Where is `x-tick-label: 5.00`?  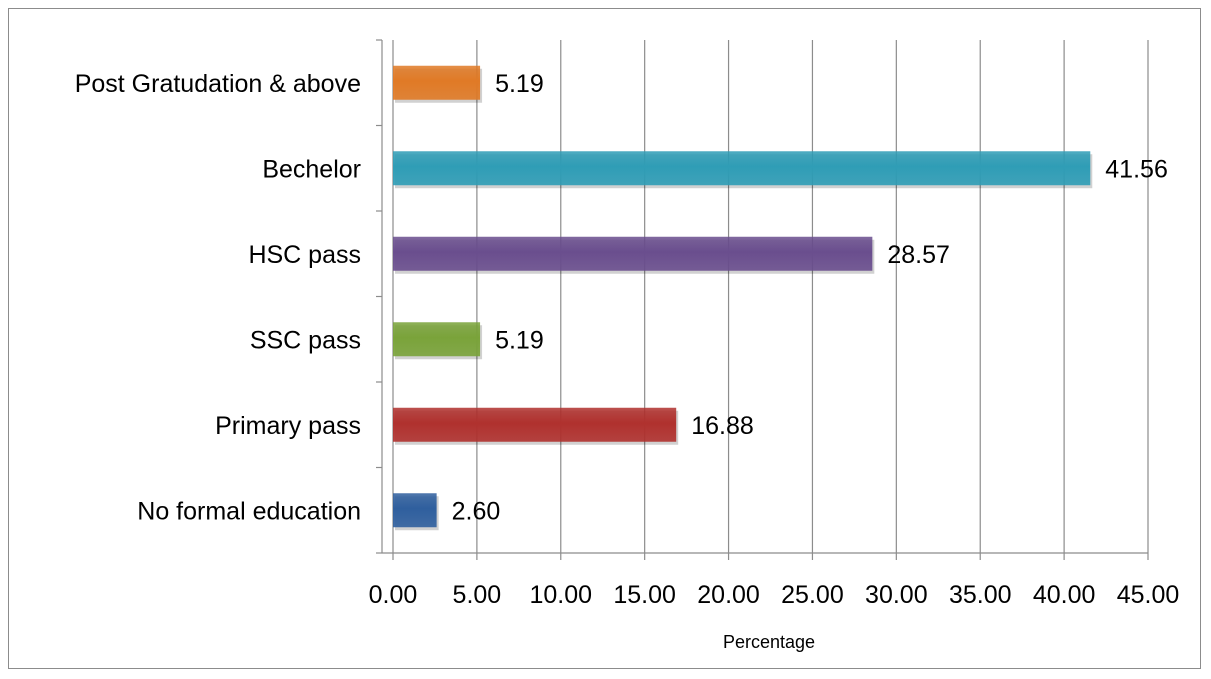 x-tick-label: 5.00 is located at coordinates (477, 595).